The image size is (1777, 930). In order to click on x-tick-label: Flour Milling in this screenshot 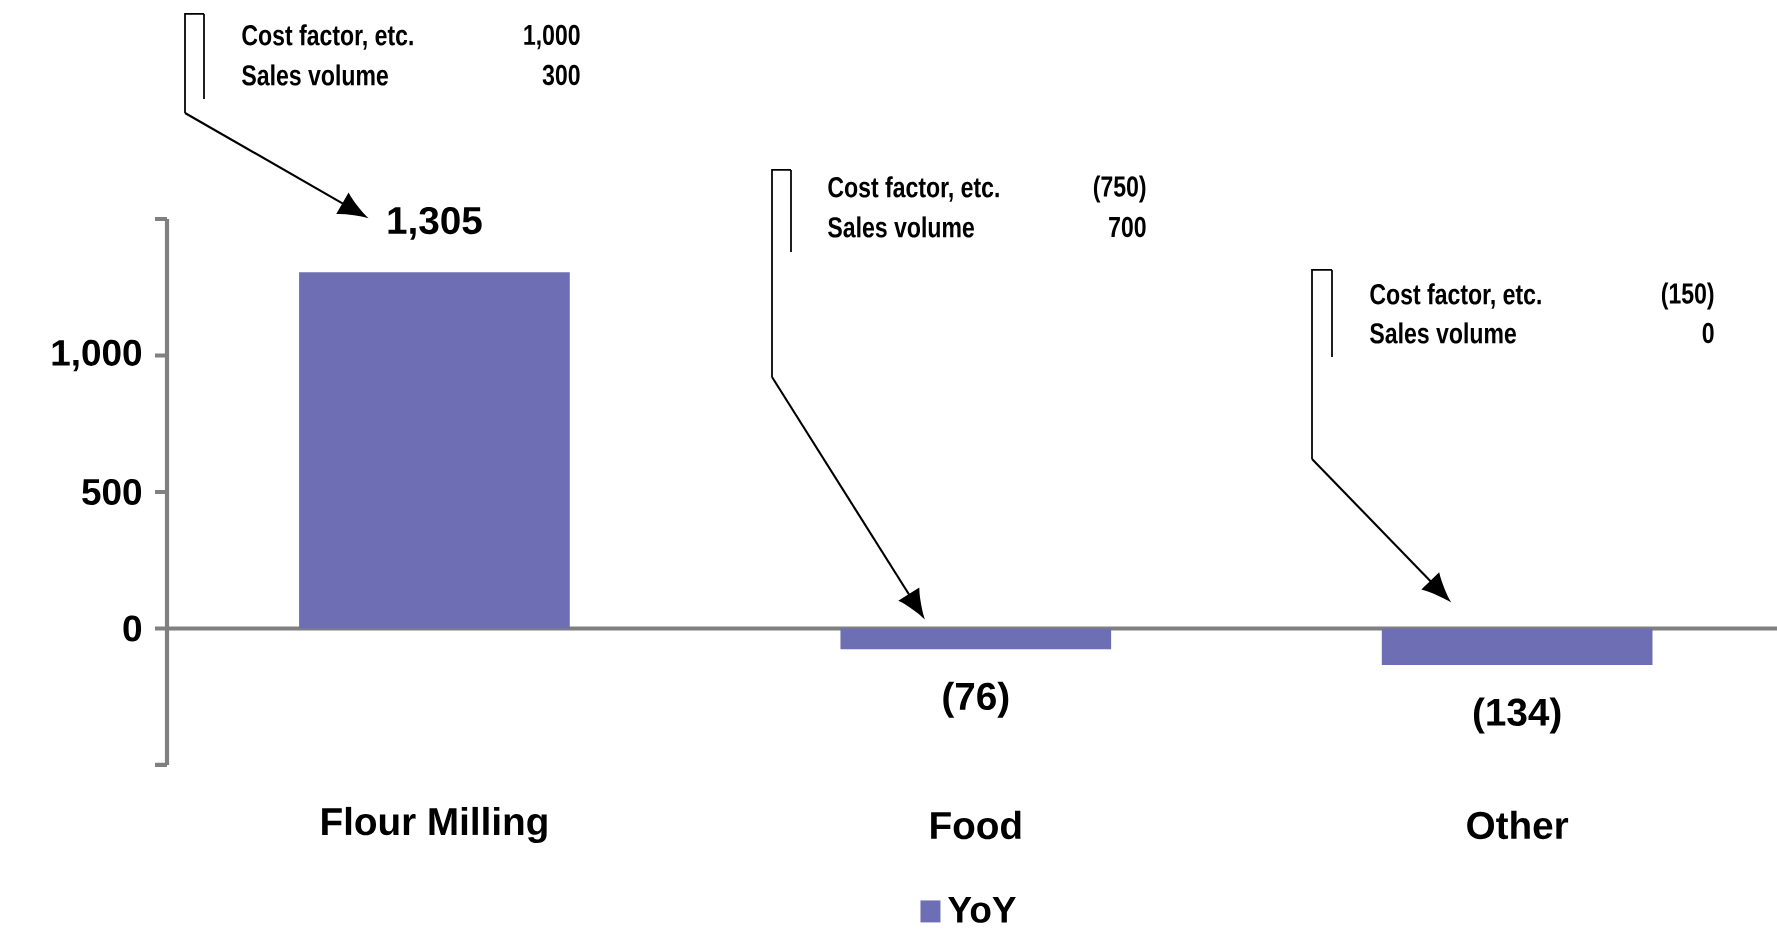, I will do `click(434, 825)`.